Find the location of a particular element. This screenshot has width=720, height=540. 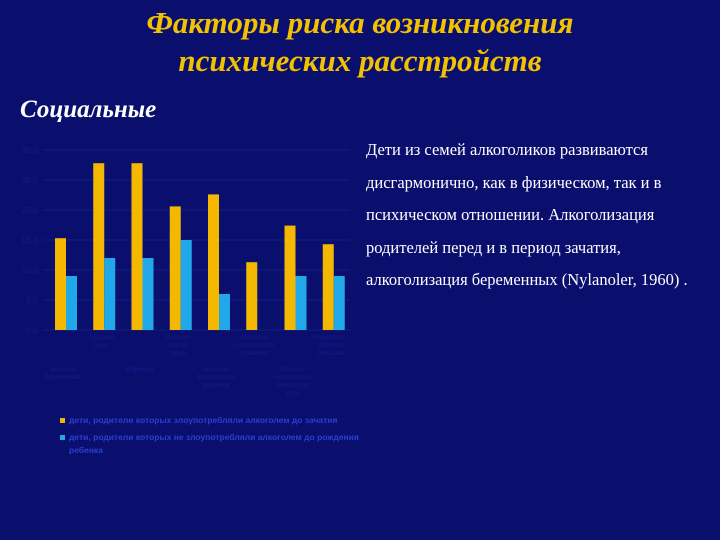

section-subtitle: Социальные is located at coordinates (88, 109).